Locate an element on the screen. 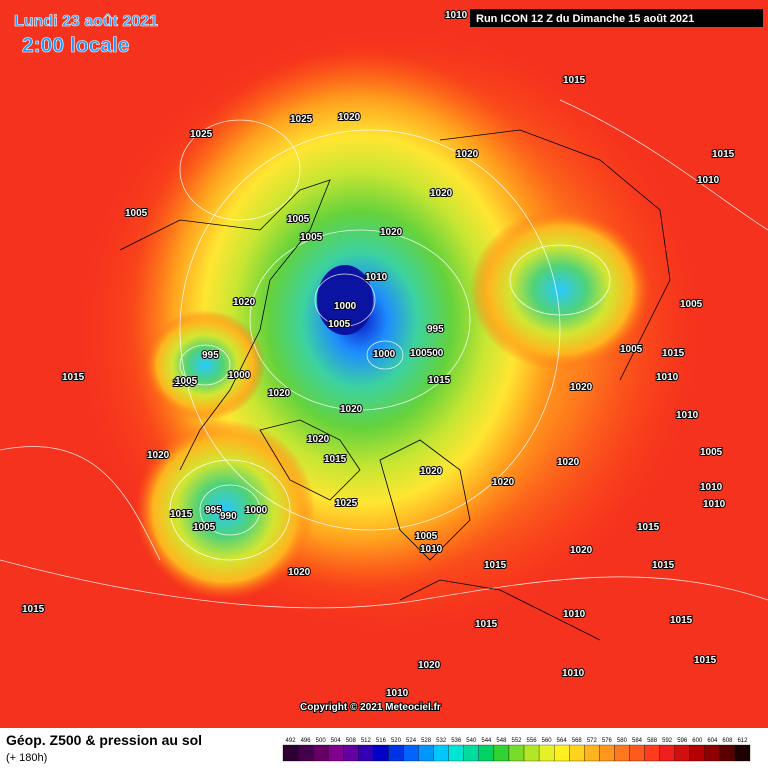 The image size is (768, 768). canada-low is located at coordinates (205, 365).